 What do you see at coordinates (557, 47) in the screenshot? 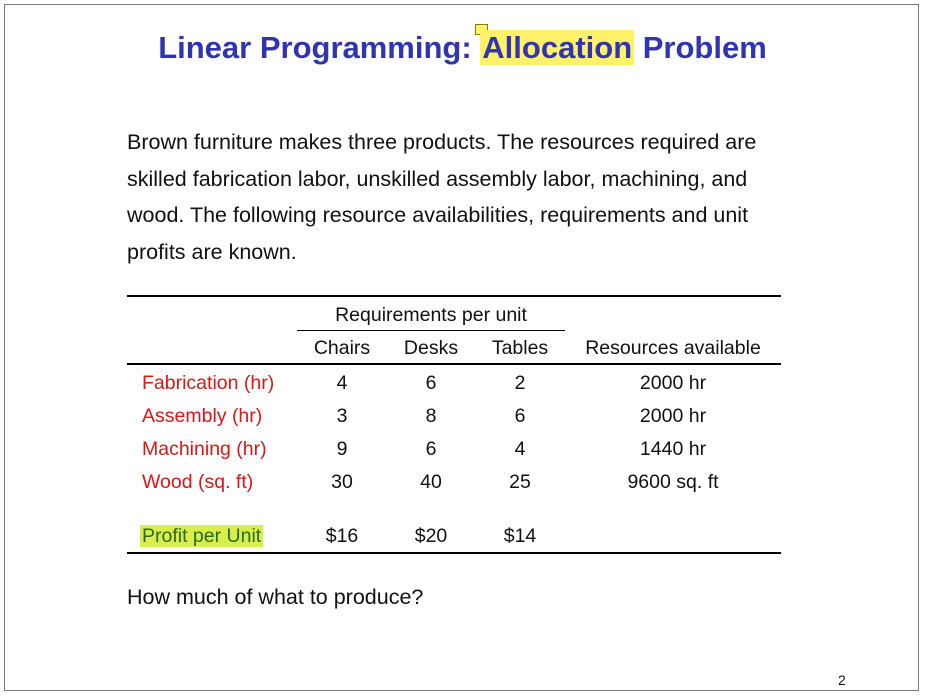
I see `title-highlight: Allocation` at bounding box center [557, 47].